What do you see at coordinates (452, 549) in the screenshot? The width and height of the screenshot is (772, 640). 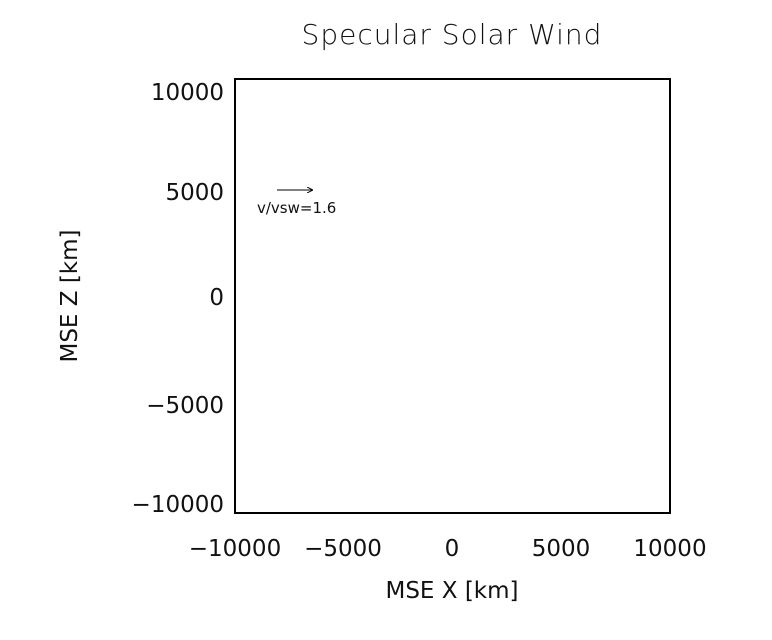 I see `x-tick-label: 0` at bounding box center [452, 549].